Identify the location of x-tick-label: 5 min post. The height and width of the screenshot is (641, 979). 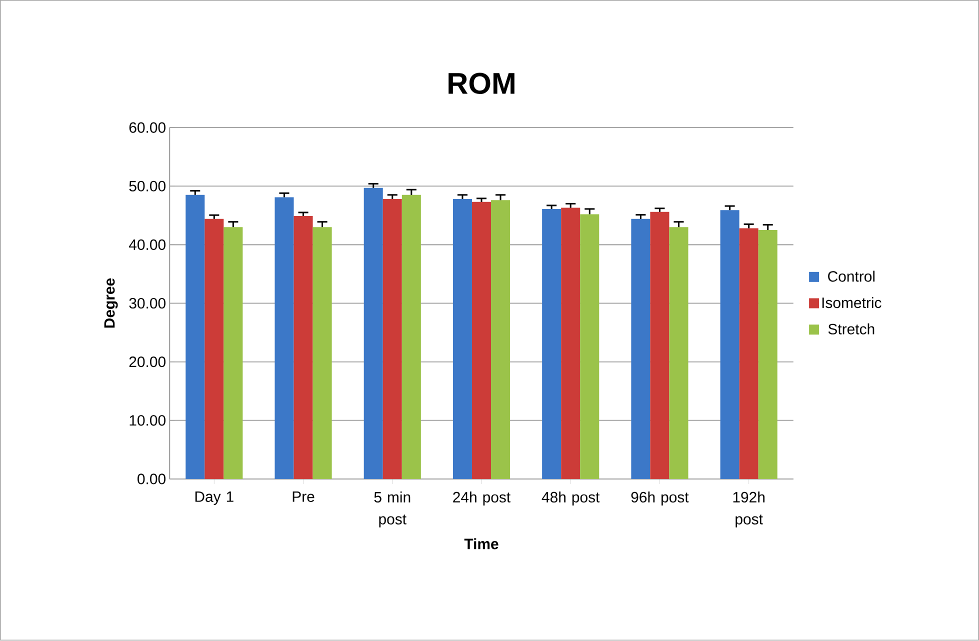
(392, 510).